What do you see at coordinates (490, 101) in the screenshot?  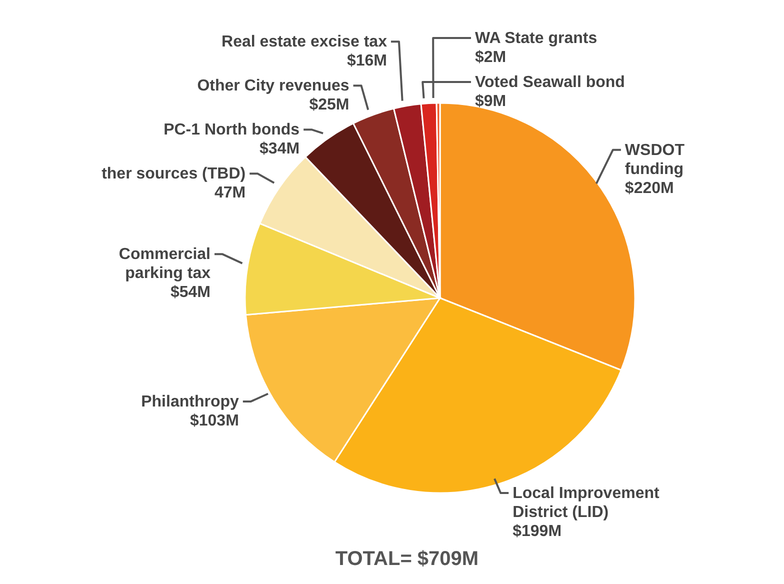 I see `data-label: $9M` at bounding box center [490, 101].